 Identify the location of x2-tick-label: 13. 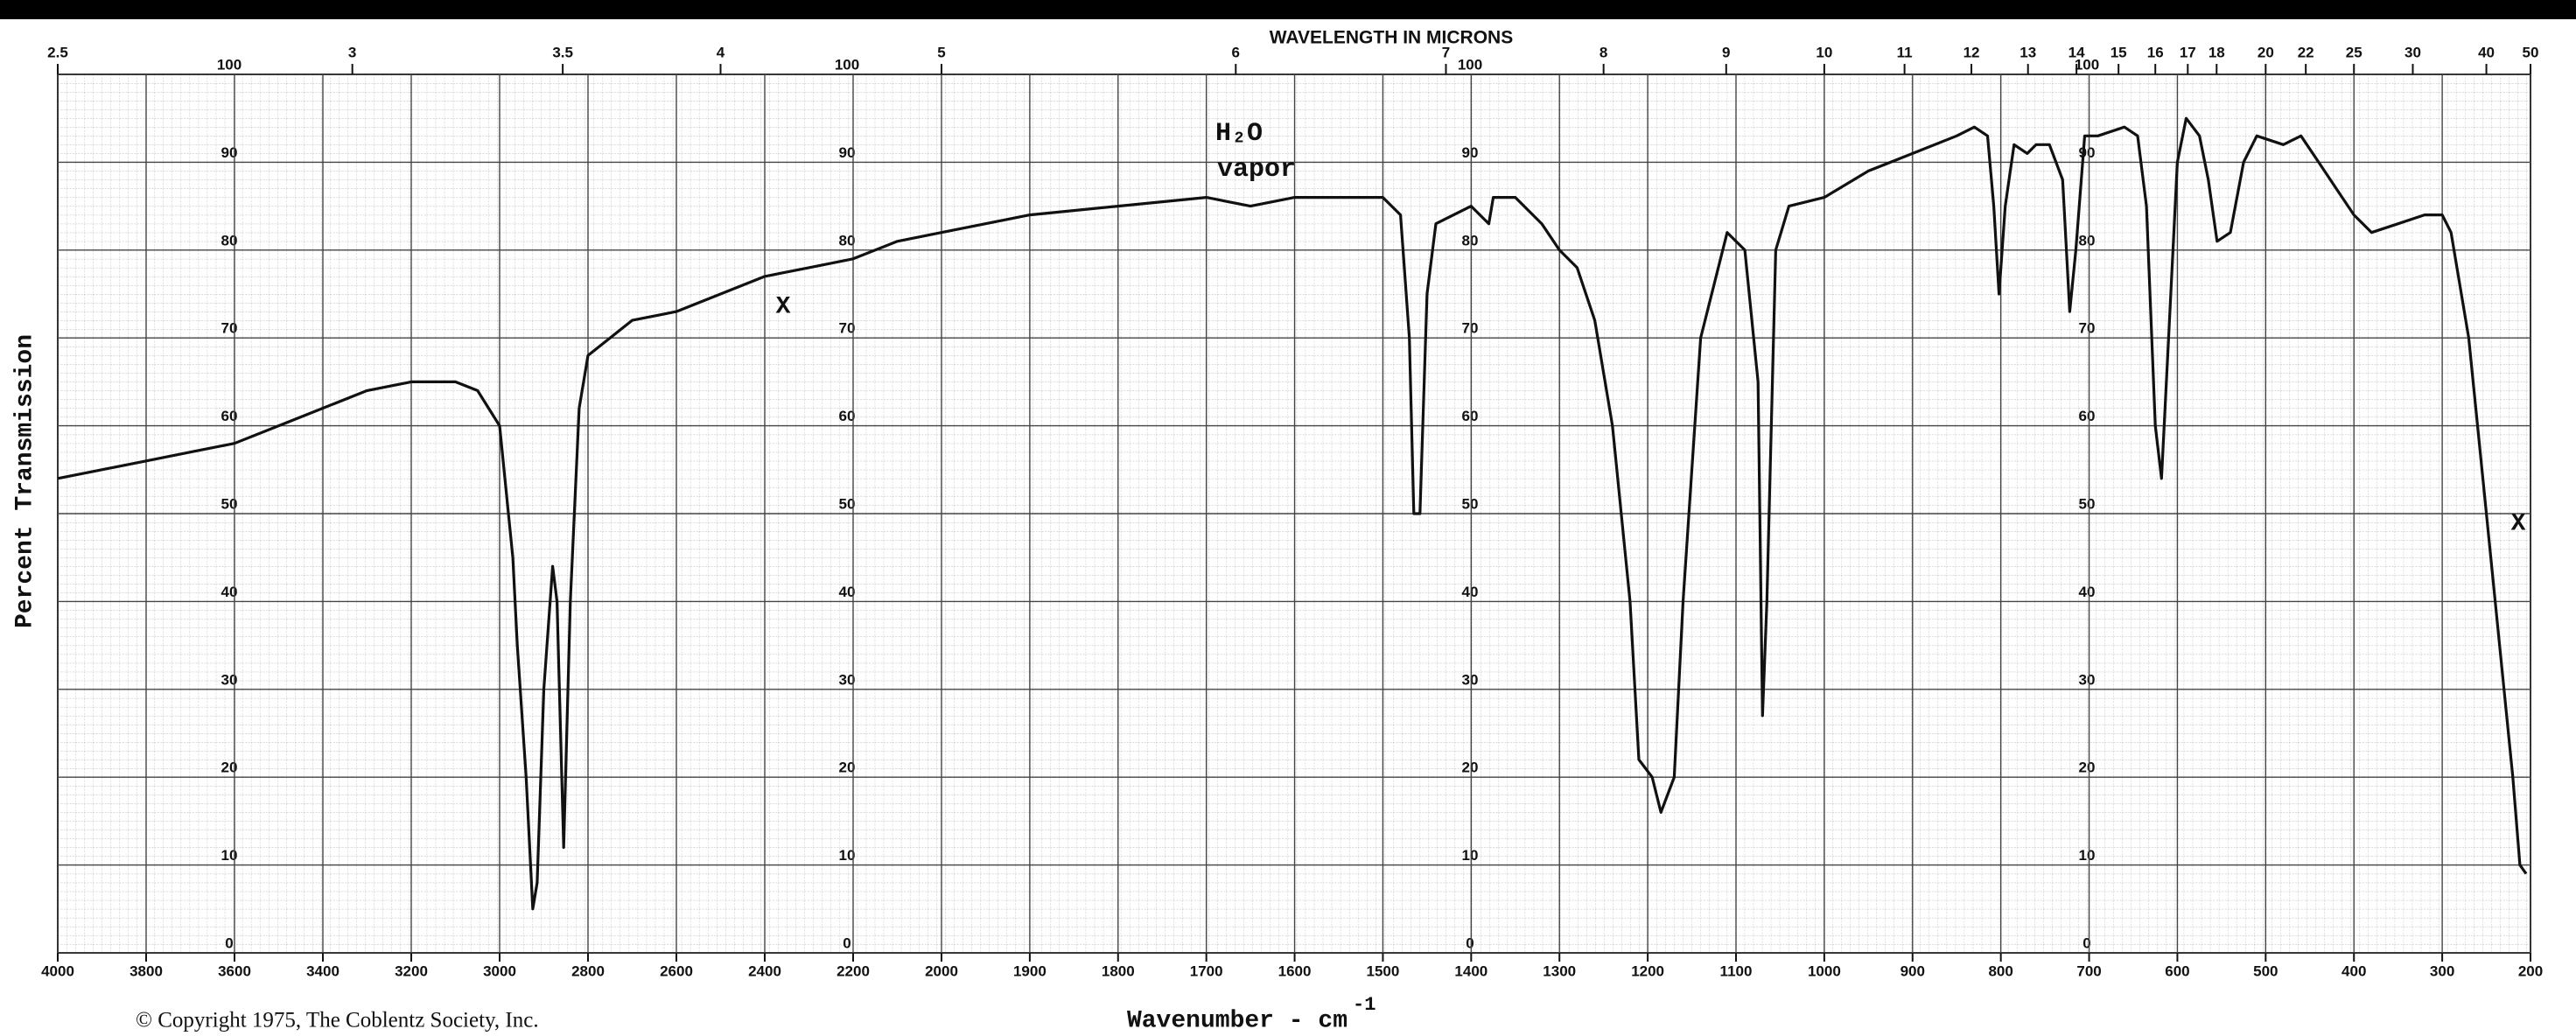
(2028, 52).